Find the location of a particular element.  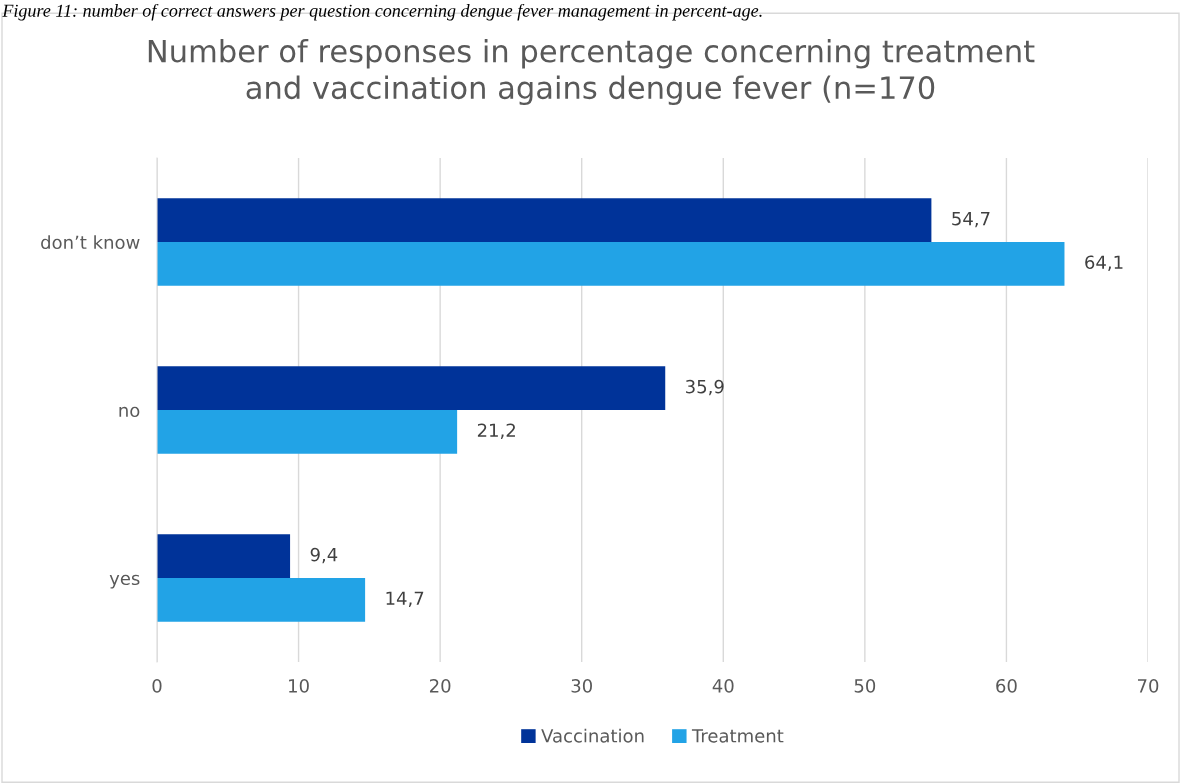

data-label: 64,1 is located at coordinates (1104, 263).